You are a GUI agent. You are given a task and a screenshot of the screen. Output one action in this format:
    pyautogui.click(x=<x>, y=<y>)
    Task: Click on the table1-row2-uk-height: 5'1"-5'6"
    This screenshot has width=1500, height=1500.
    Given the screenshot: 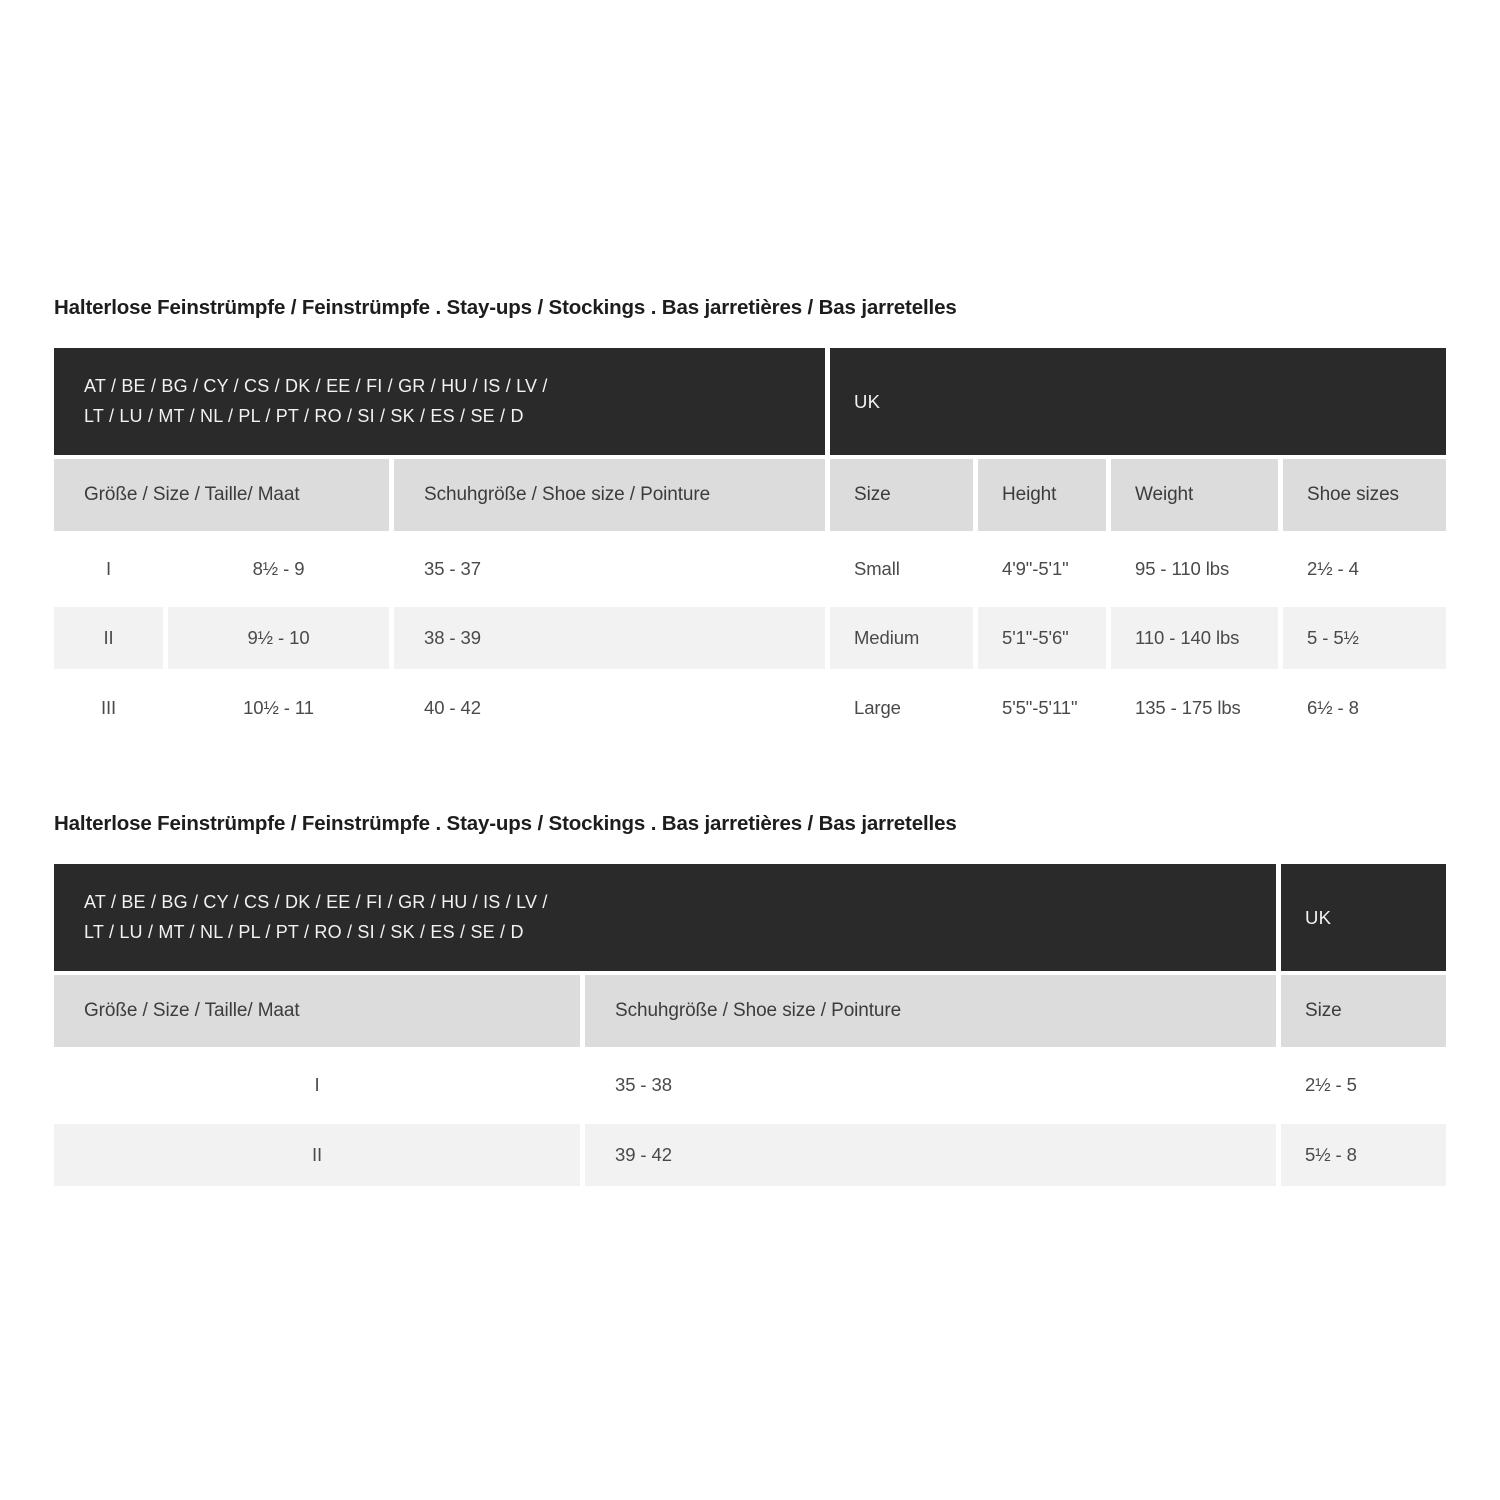 What is the action you would take?
    pyautogui.click(x=1042, y=638)
    